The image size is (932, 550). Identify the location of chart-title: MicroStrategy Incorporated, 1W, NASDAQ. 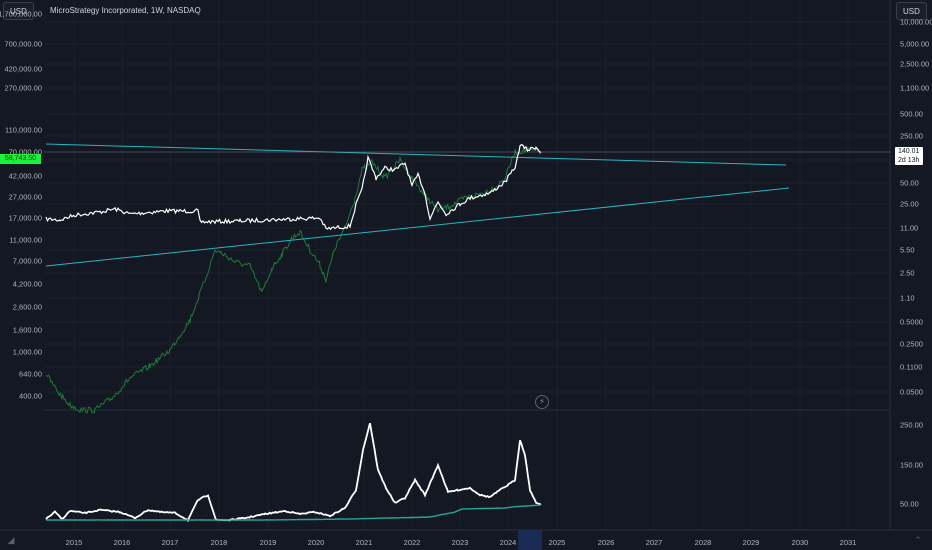
(125, 10).